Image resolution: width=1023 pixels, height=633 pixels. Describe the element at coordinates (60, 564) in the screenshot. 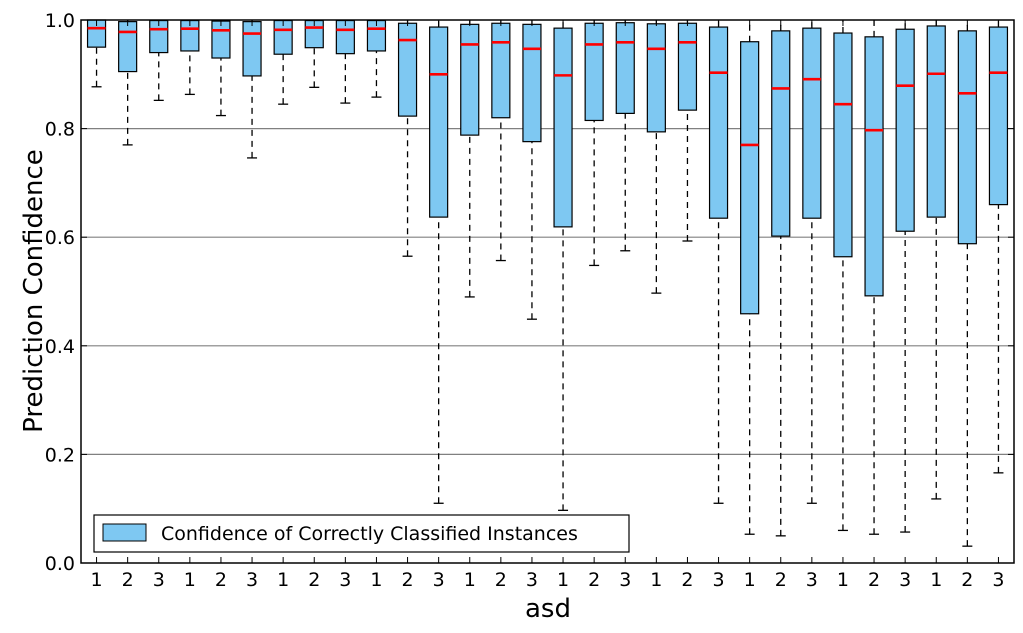

I see `y-tick-label: 0.0` at that location.